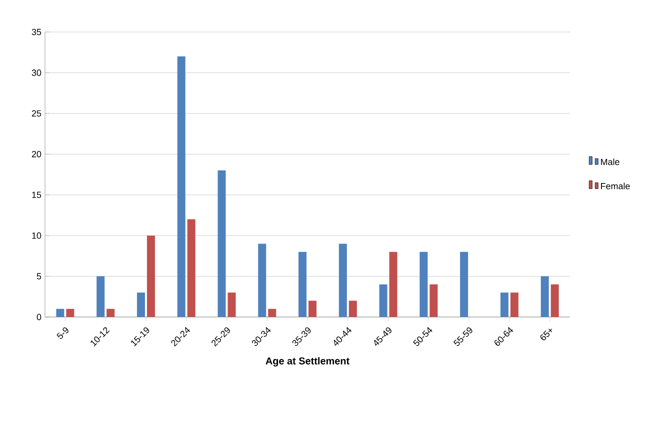  Describe the element at coordinates (37, 73) in the screenshot. I see `y-tick-label: 30` at that location.